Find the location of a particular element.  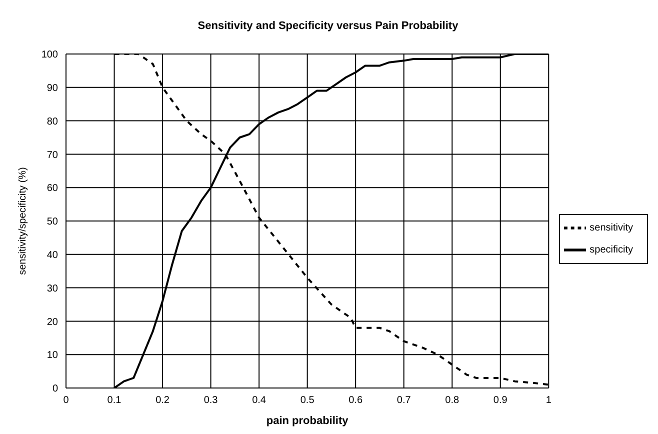

x-tick-label: 0.4 is located at coordinates (259, 400).